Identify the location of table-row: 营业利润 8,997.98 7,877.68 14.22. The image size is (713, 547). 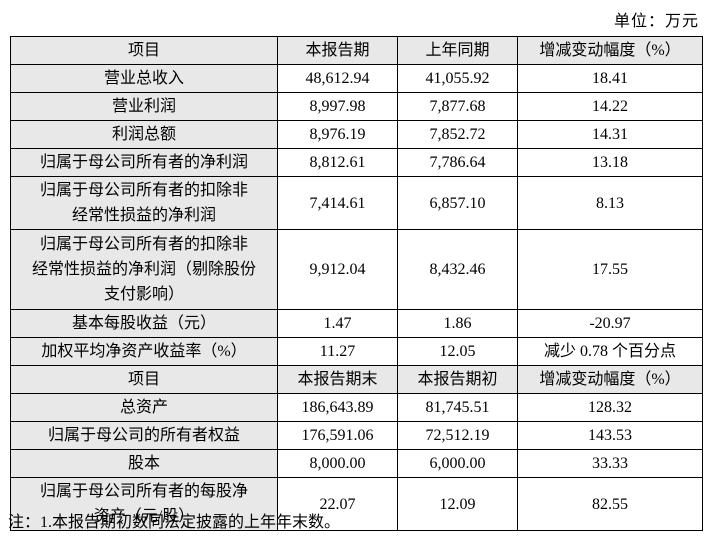
(356, 106).